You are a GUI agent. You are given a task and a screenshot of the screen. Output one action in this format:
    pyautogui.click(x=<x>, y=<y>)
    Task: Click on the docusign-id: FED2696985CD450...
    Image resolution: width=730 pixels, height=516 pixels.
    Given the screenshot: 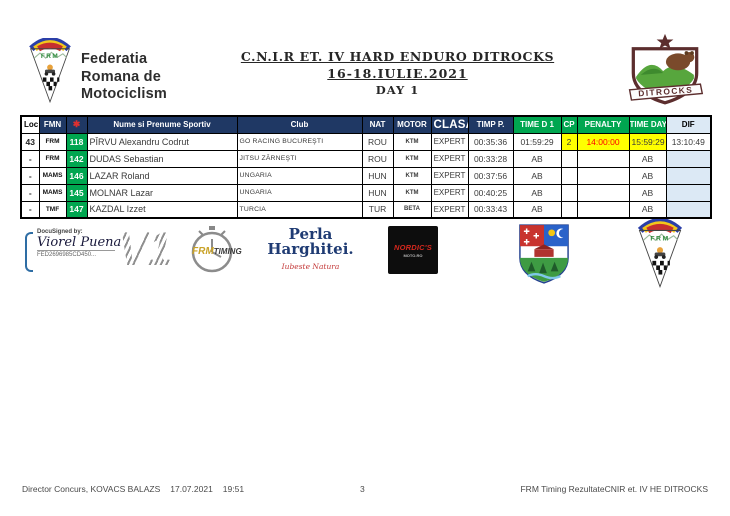 What is the action you would take?
    pyautogui.click(x=76, y=254)
    